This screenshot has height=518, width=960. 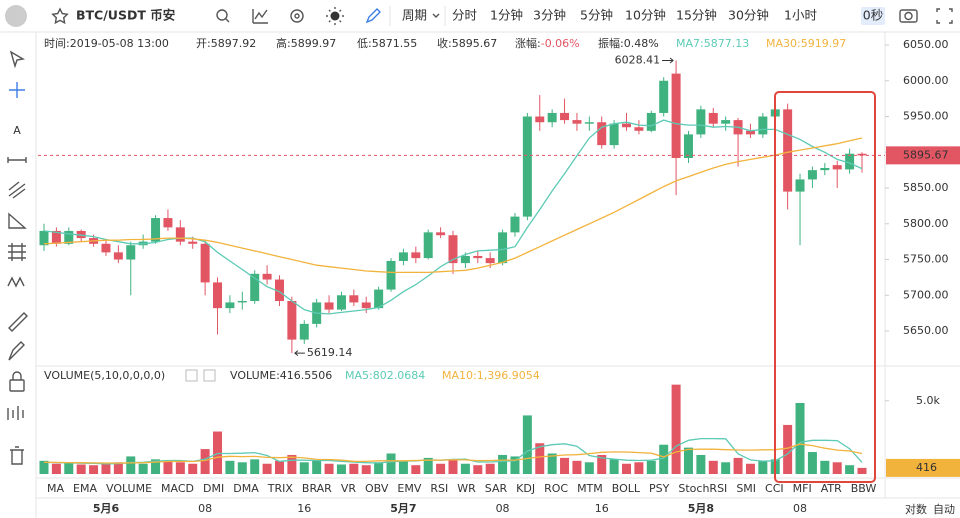 What do you see at coordinates (453, 453) in the screenshot?
I see `ma-line` at bounding box center [453, 453].